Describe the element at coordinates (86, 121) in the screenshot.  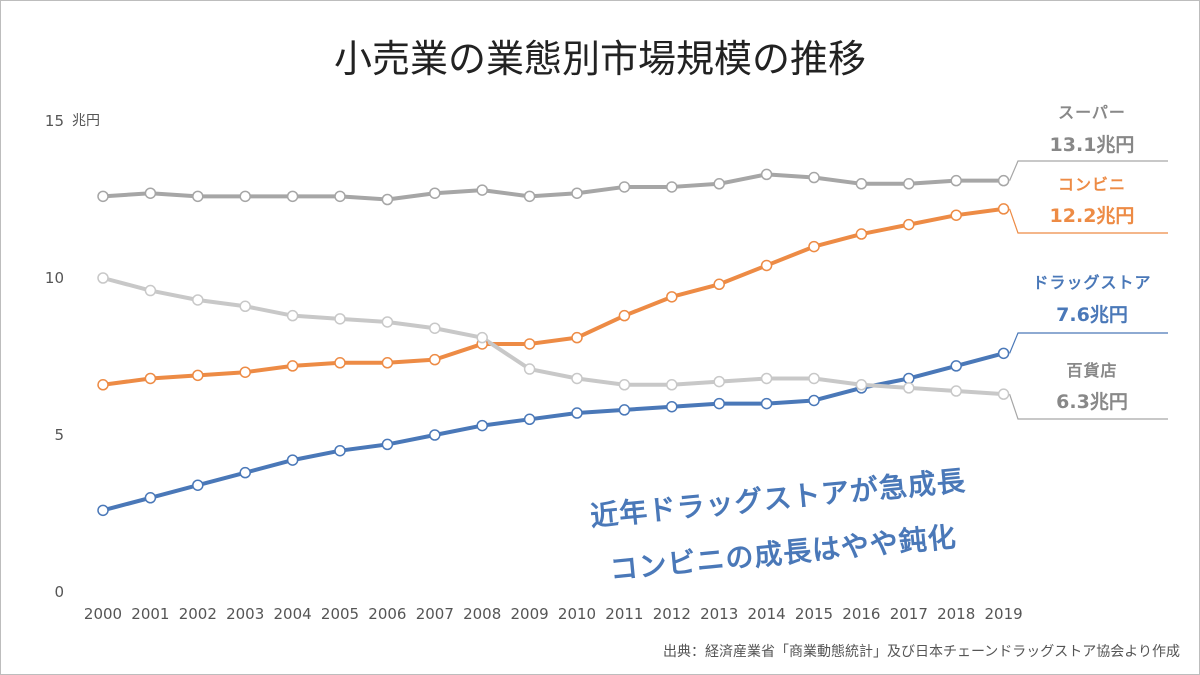
I see `y-axis-unit: 兆円` at that location.